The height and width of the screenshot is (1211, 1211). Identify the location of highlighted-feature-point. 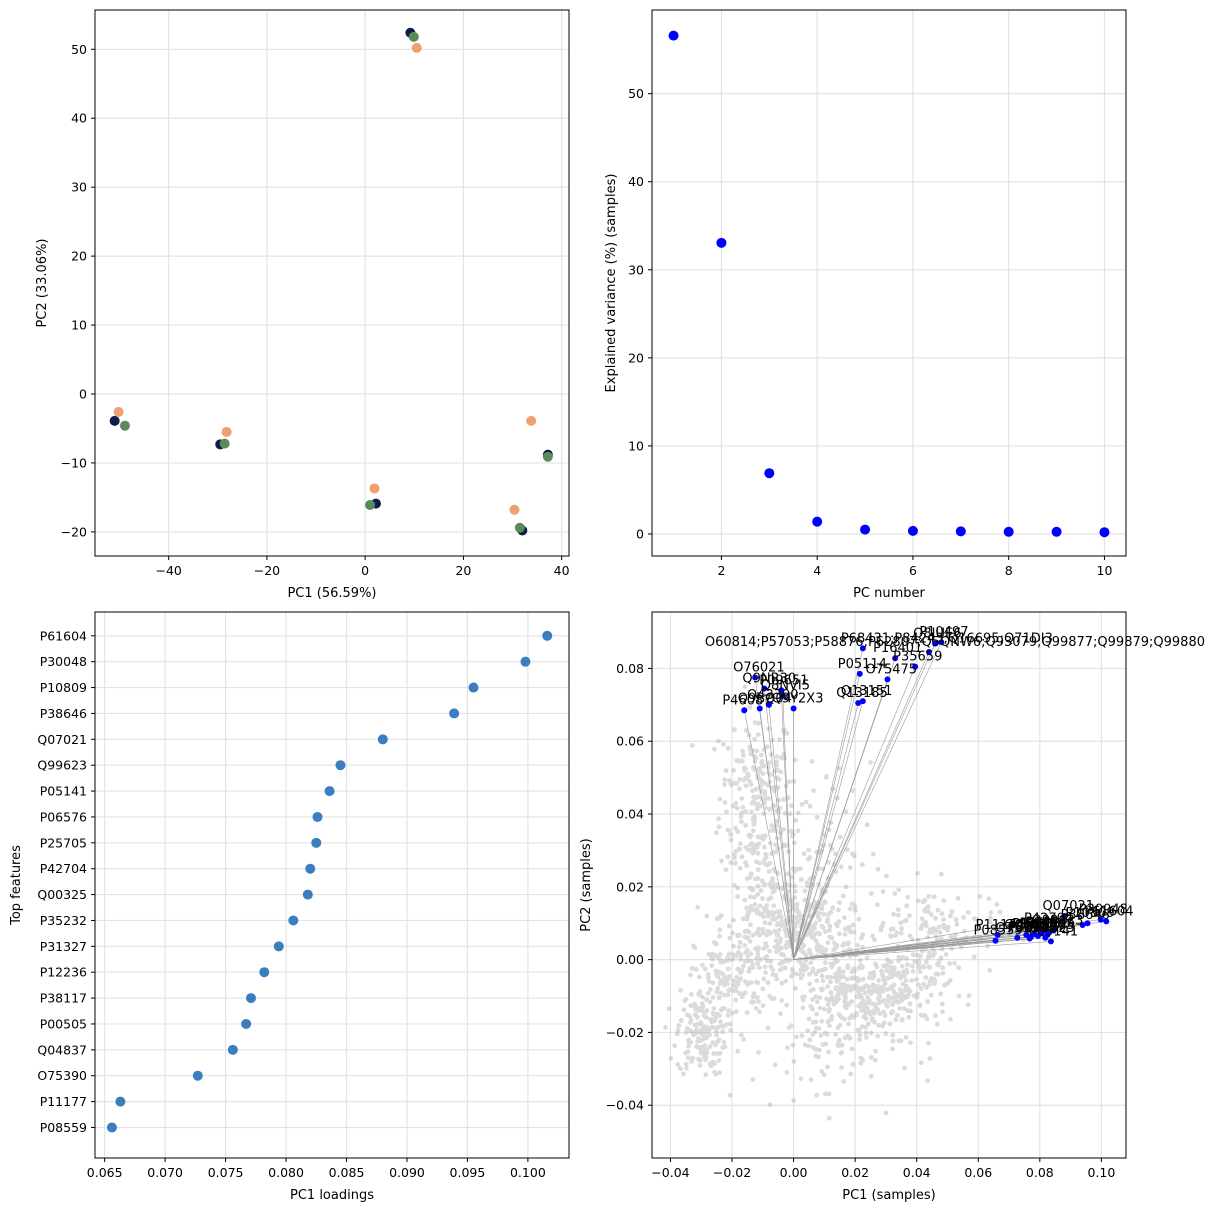
(862, 648).